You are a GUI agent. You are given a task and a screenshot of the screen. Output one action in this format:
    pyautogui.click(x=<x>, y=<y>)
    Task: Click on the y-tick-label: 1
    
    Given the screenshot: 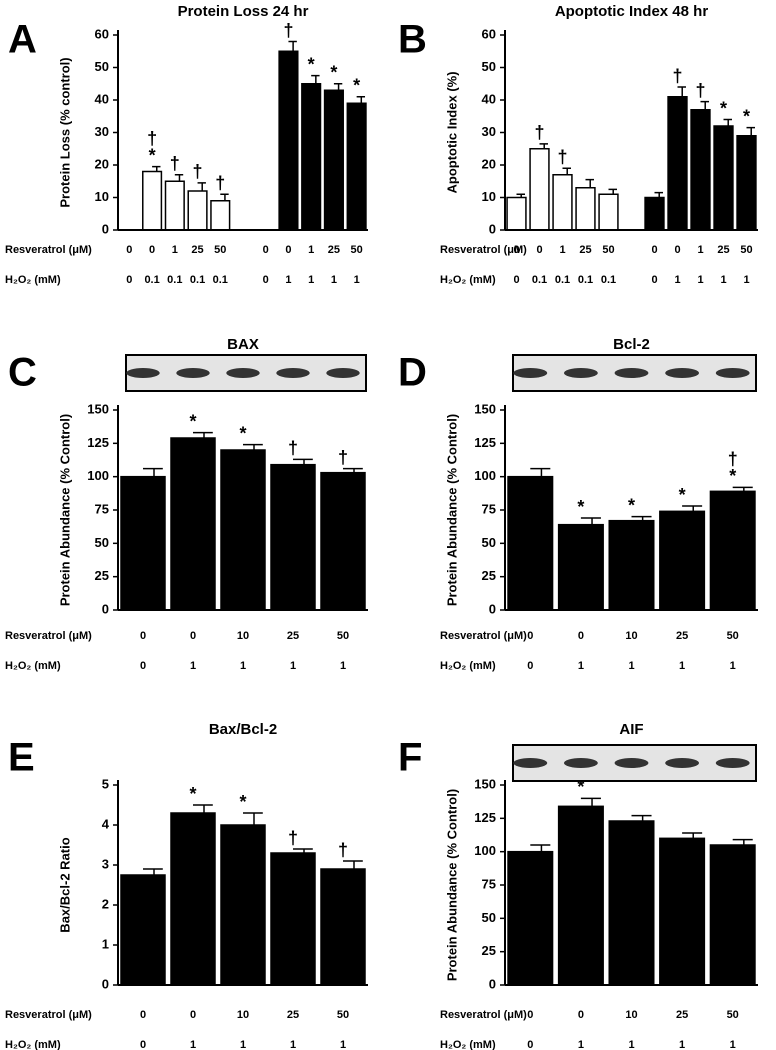 What is the action you would take?
    pyautogui.click(x=105, y=943)
    